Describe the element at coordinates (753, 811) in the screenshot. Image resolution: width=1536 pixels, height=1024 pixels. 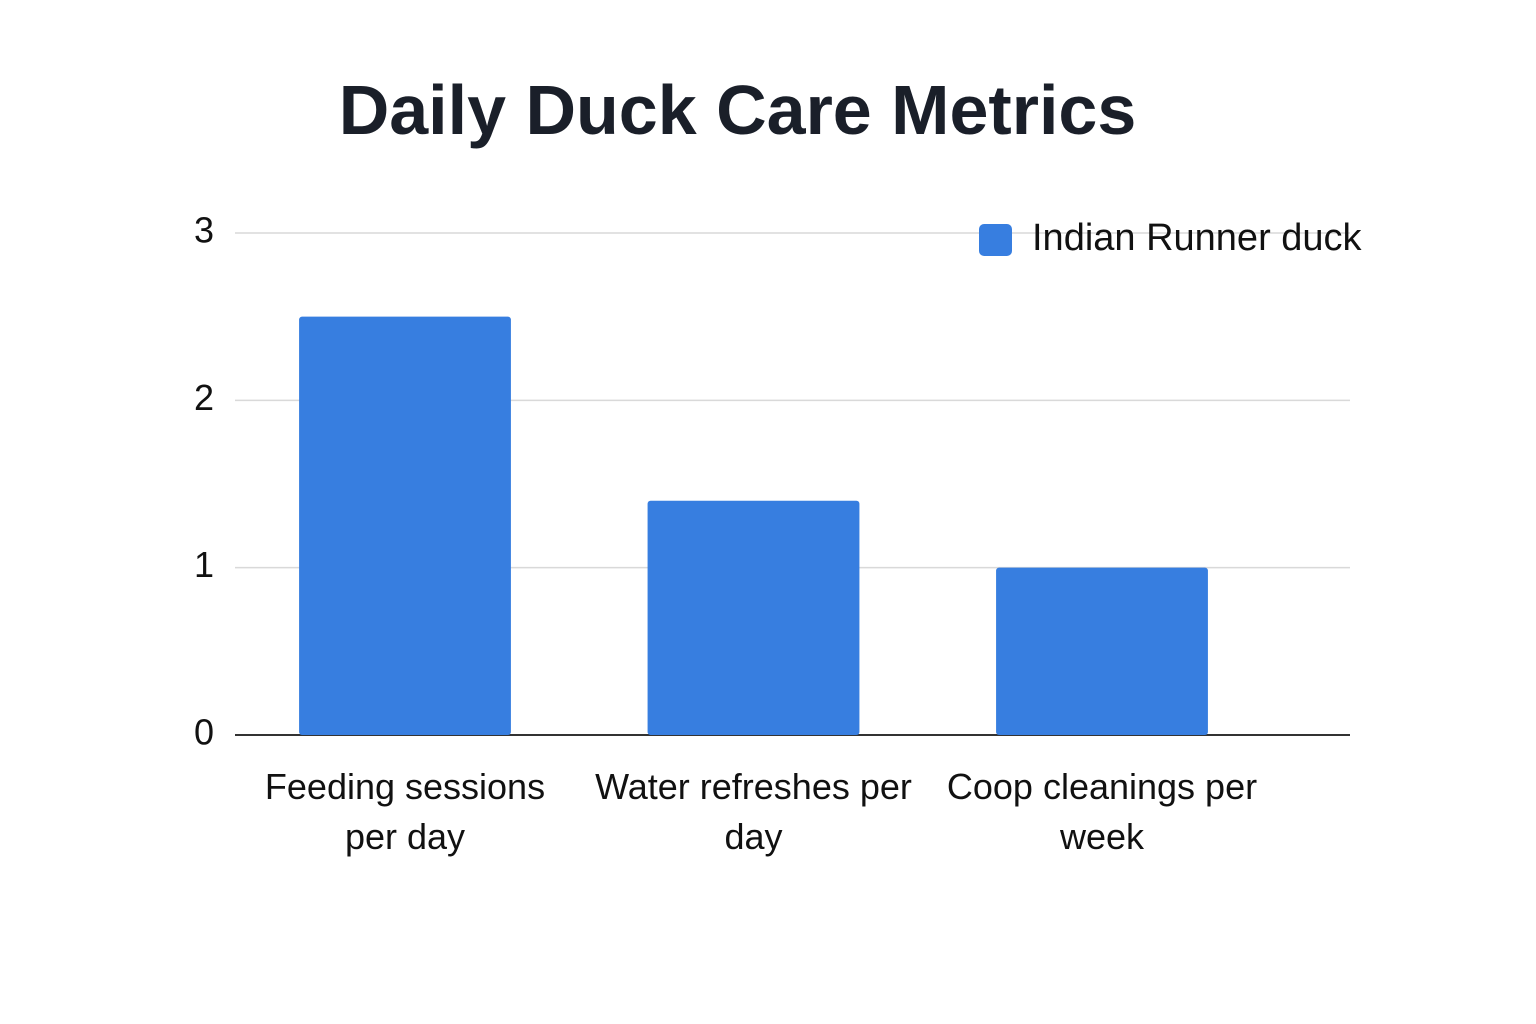
I see `x-tick-label: Water refreshes per day` at that location.